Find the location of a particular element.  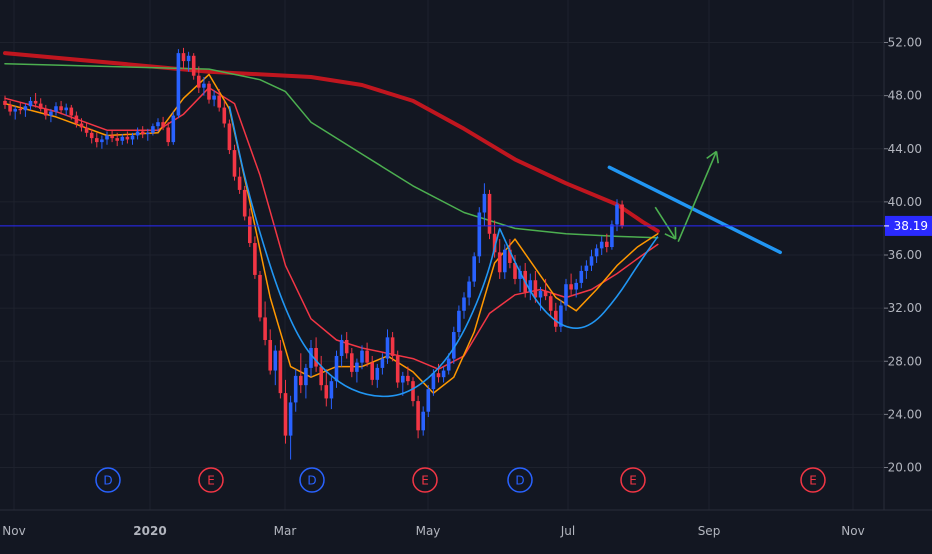

price-tick-label: 36.00 is located at coordinates (905, 255).